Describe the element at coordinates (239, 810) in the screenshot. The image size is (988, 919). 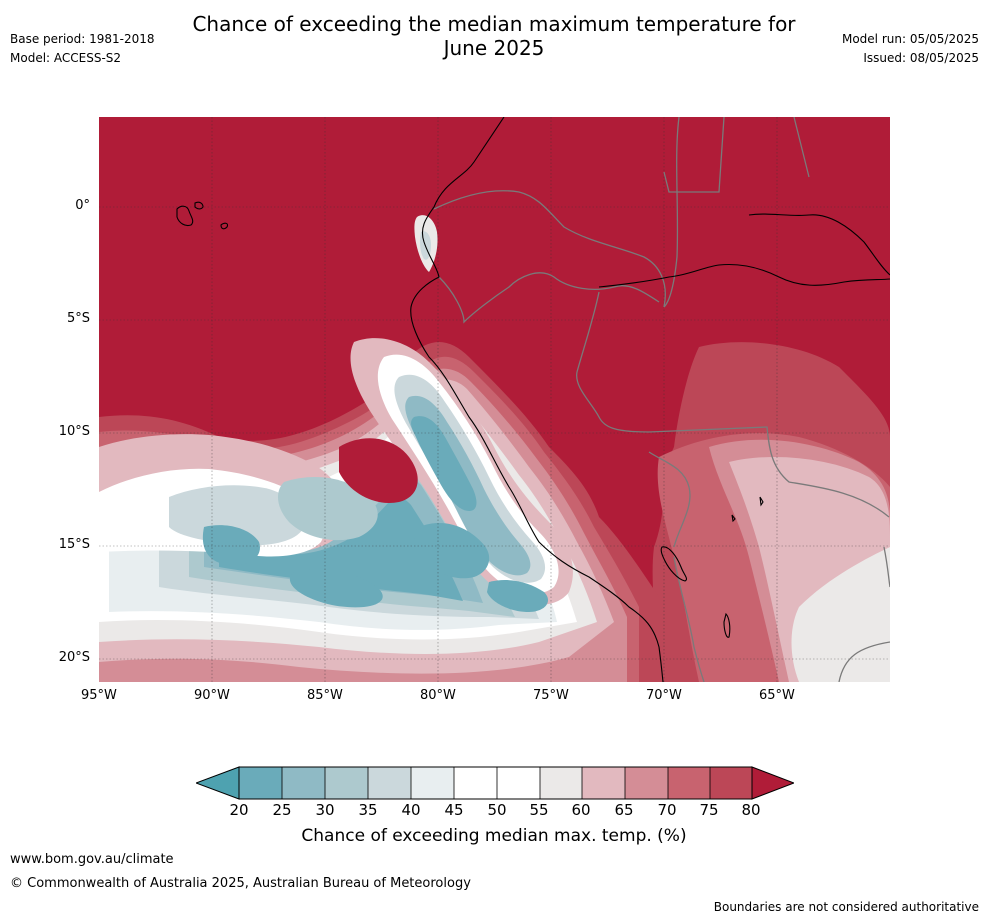
I see `colorbar-tick-20: 20` at that location.